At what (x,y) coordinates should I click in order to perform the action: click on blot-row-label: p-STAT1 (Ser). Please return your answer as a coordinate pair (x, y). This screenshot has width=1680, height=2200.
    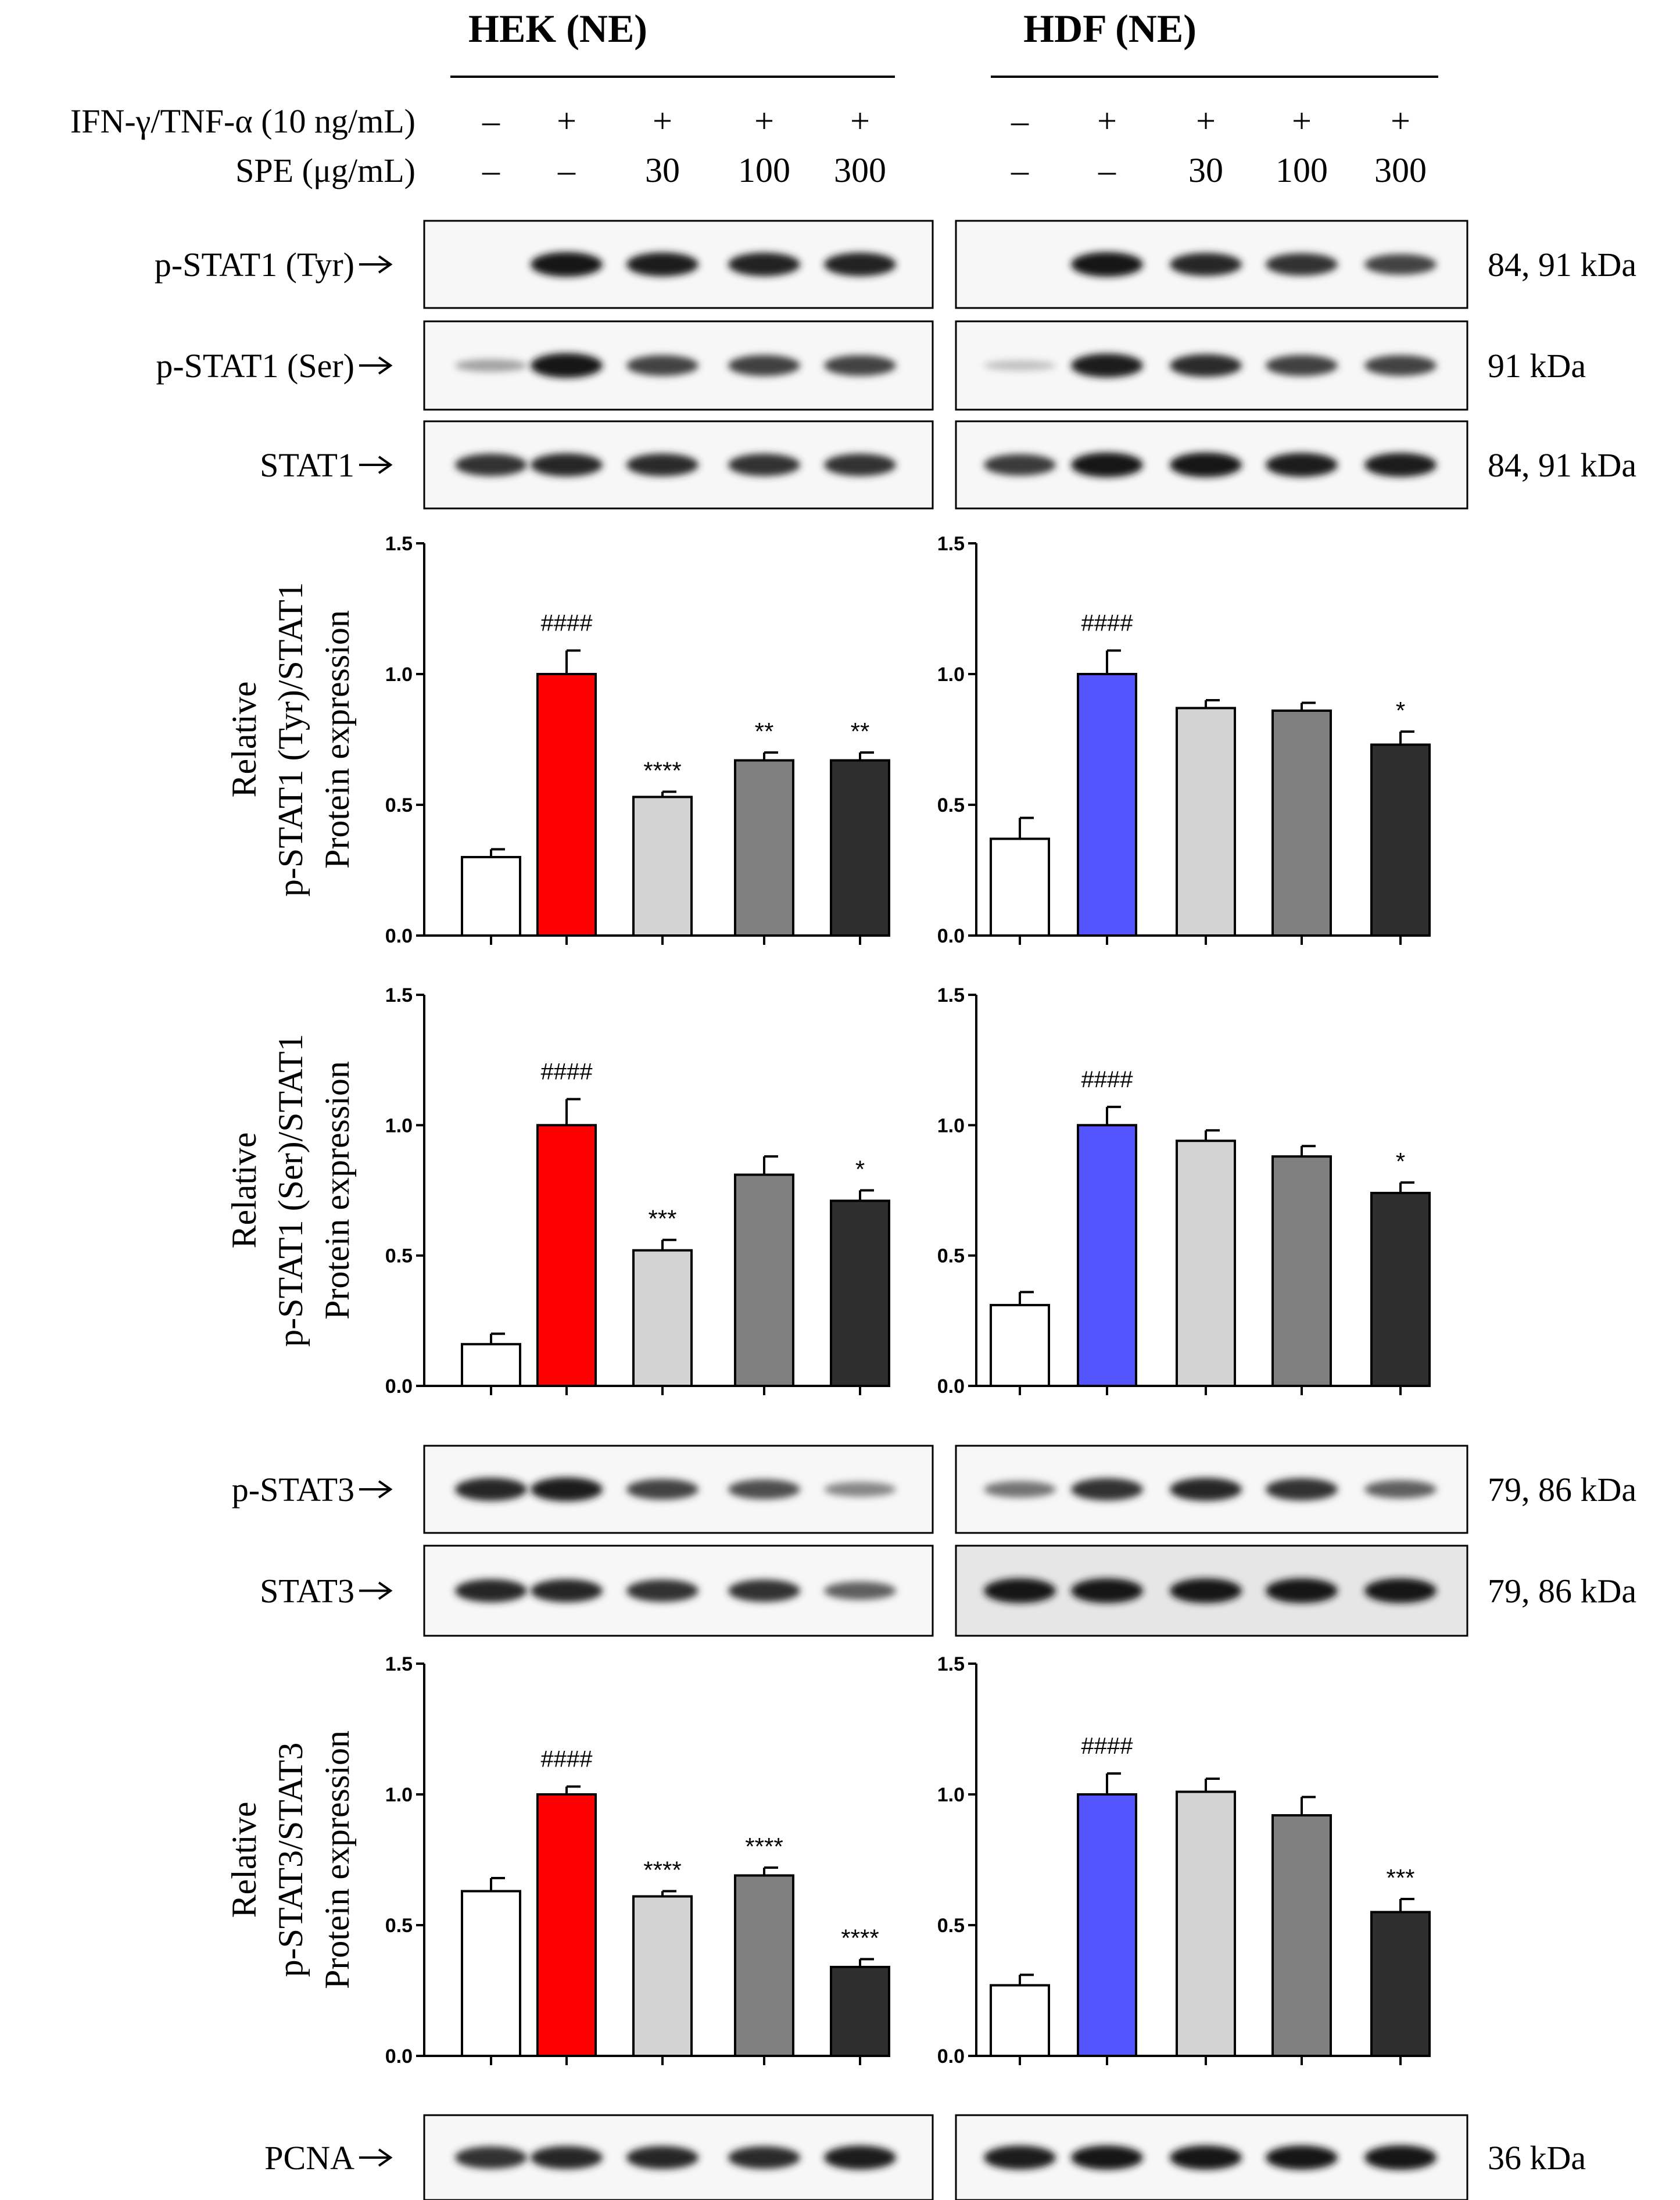
    Looking at the image, I should click on (255, 366).